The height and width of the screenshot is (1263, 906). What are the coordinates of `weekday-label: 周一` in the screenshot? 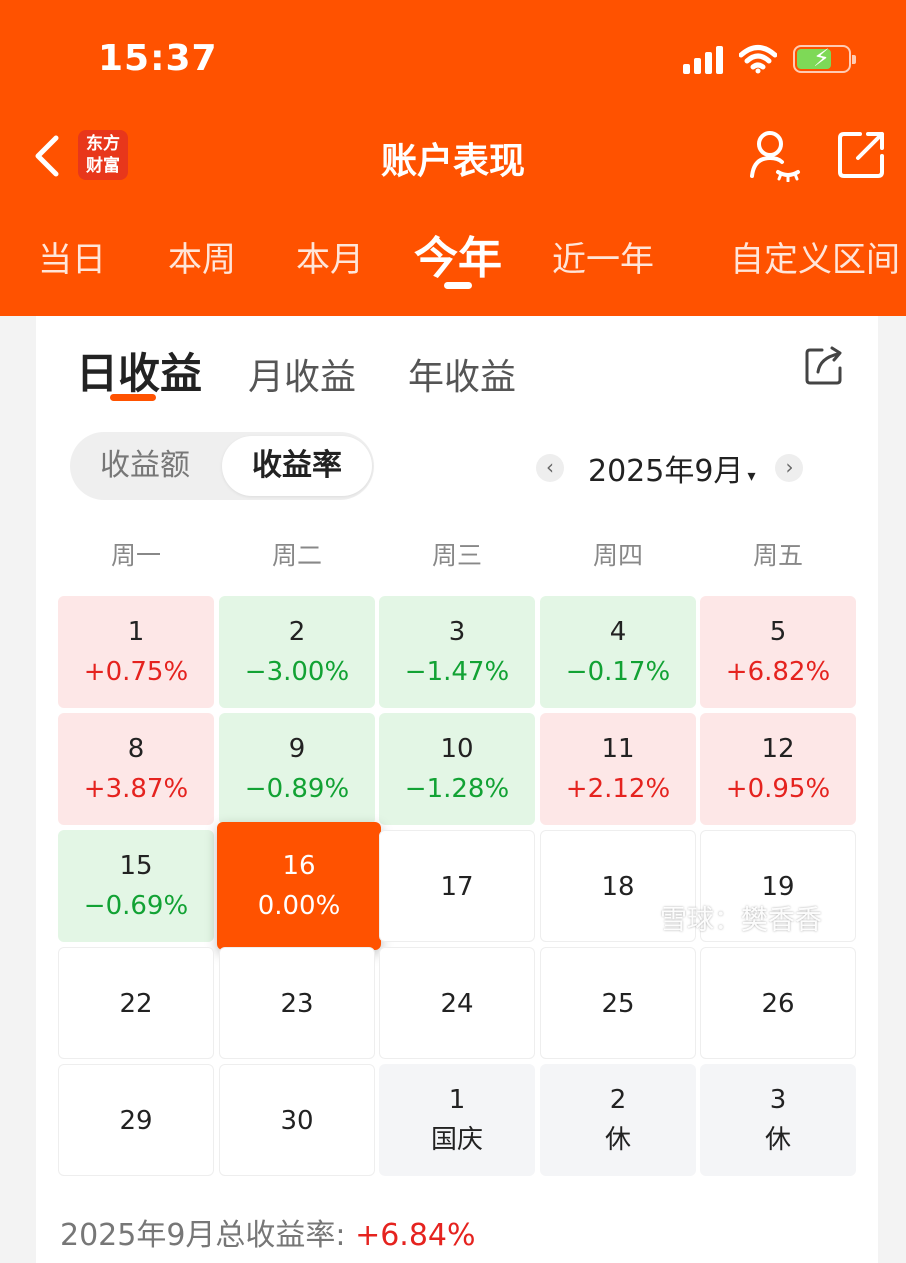 It's located at (135, 555).